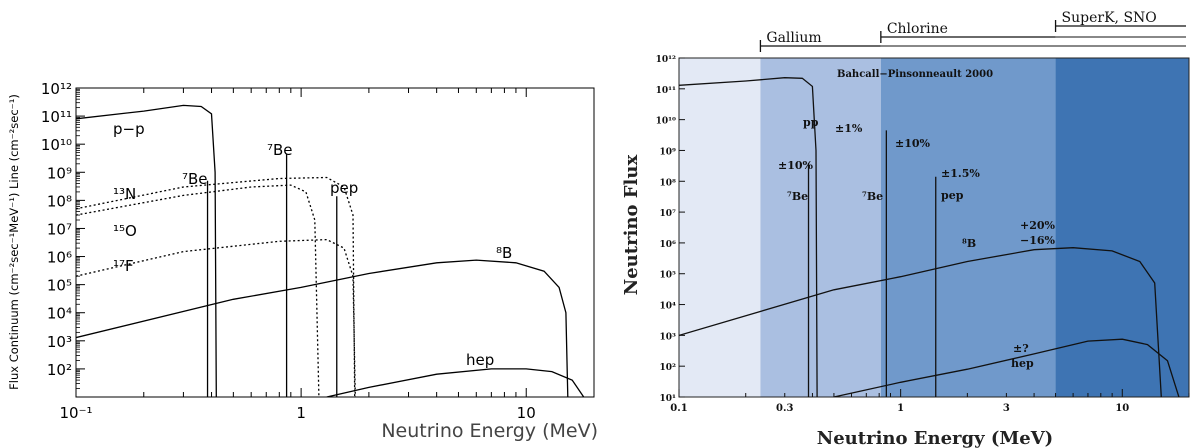 The width and height of the screenshot is (1194, 448). I want to click on annotation-label: ±?, so click(1021, 348).